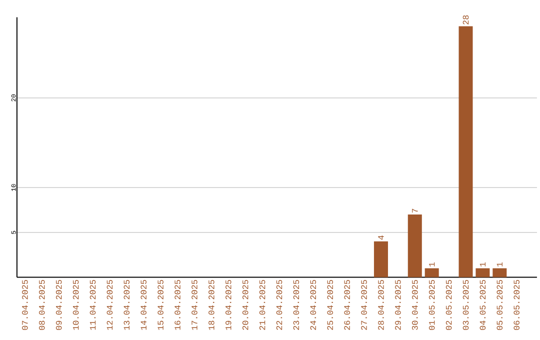 The width and height of the screenshot is (540, 340). What do you see at coordinates (347, 305) in the screenshot?
I see `x-tick-label: 26.04.2025` at bounding box center [347, 305].